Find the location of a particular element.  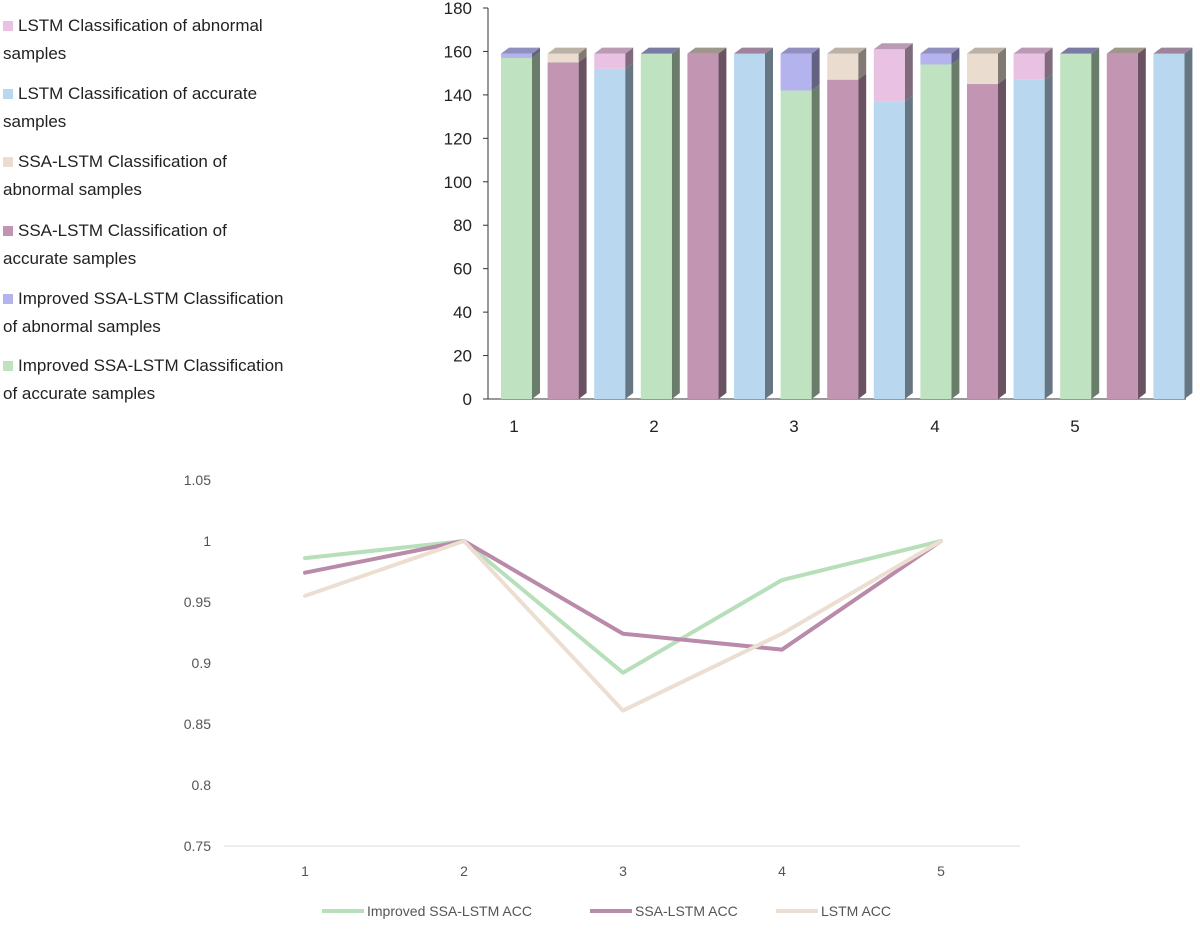

line-x-tick-label: 5 is located at coordinates (941, 871).